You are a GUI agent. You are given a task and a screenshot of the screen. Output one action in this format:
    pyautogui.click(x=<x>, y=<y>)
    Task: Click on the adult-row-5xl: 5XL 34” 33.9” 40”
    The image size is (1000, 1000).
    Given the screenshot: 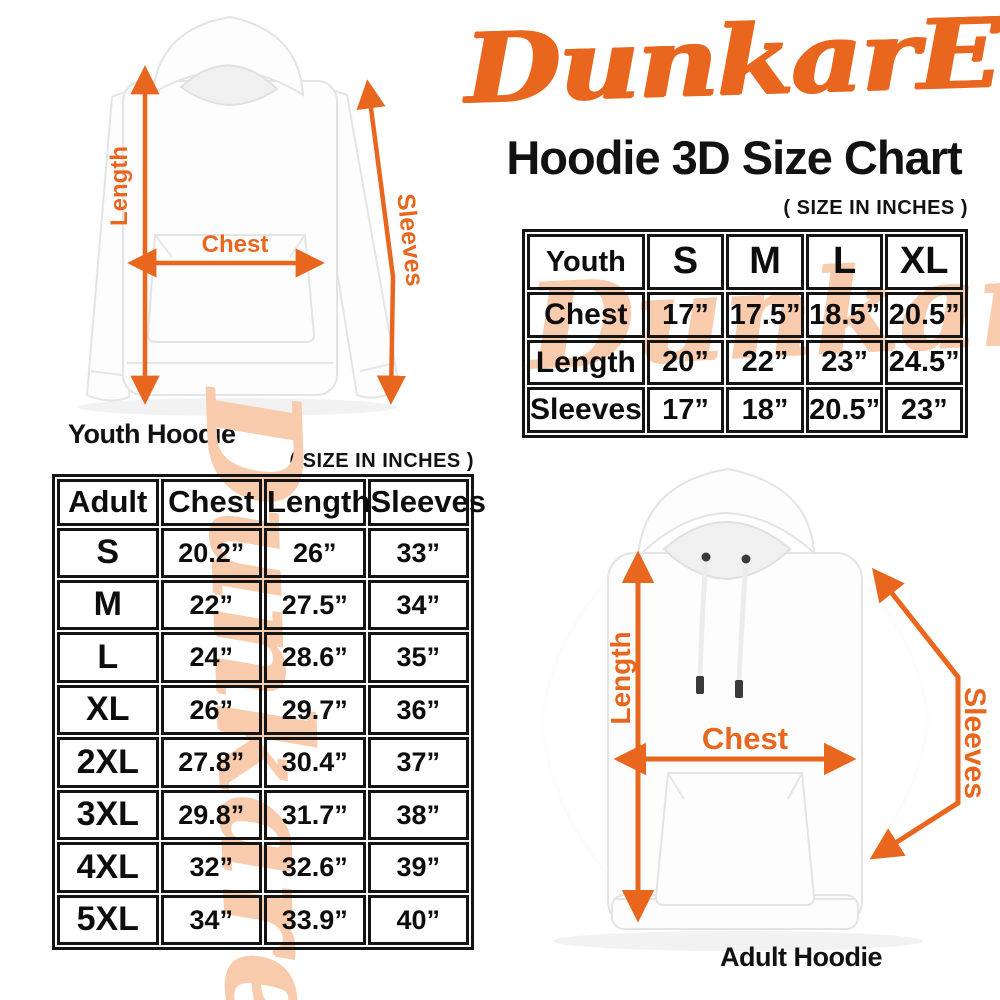 What is the action you would take?
    pyautogui.click(x=263, y=919)
    